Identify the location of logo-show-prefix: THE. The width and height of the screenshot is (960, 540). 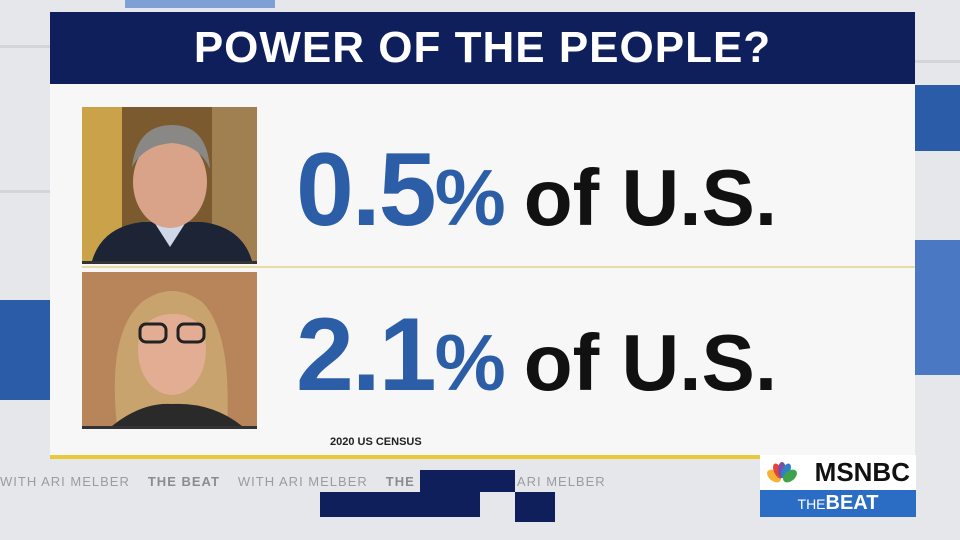
(811, 504).